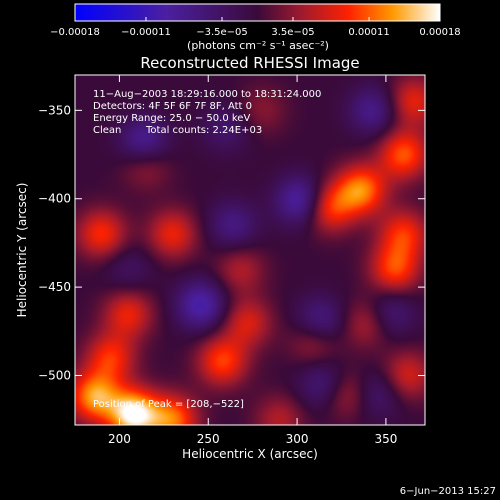 The width and height of the screenshot is (500, 500). What do you see at coordinates (249, 63) in the screenshot?
I see `chart-title: Reconstructed RHESSI Image` at bounding box center [249, 63].